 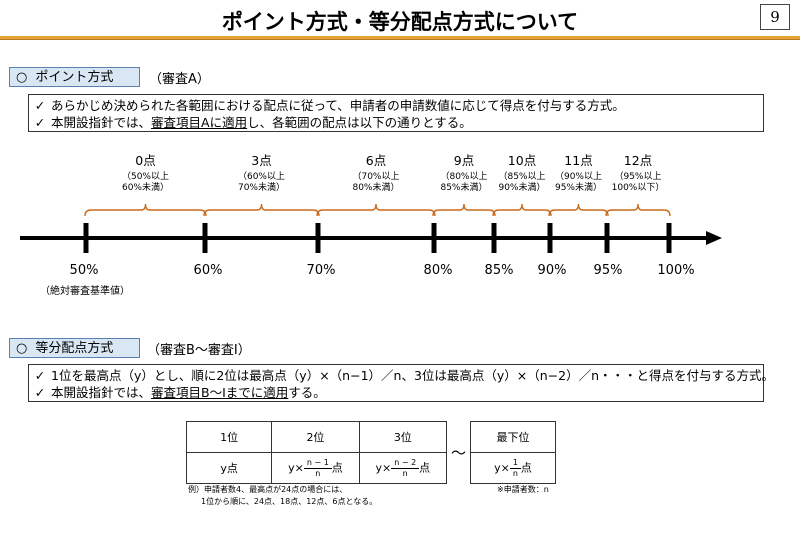 I want to click on bullet-text: する。, so click(x=307, y=392).